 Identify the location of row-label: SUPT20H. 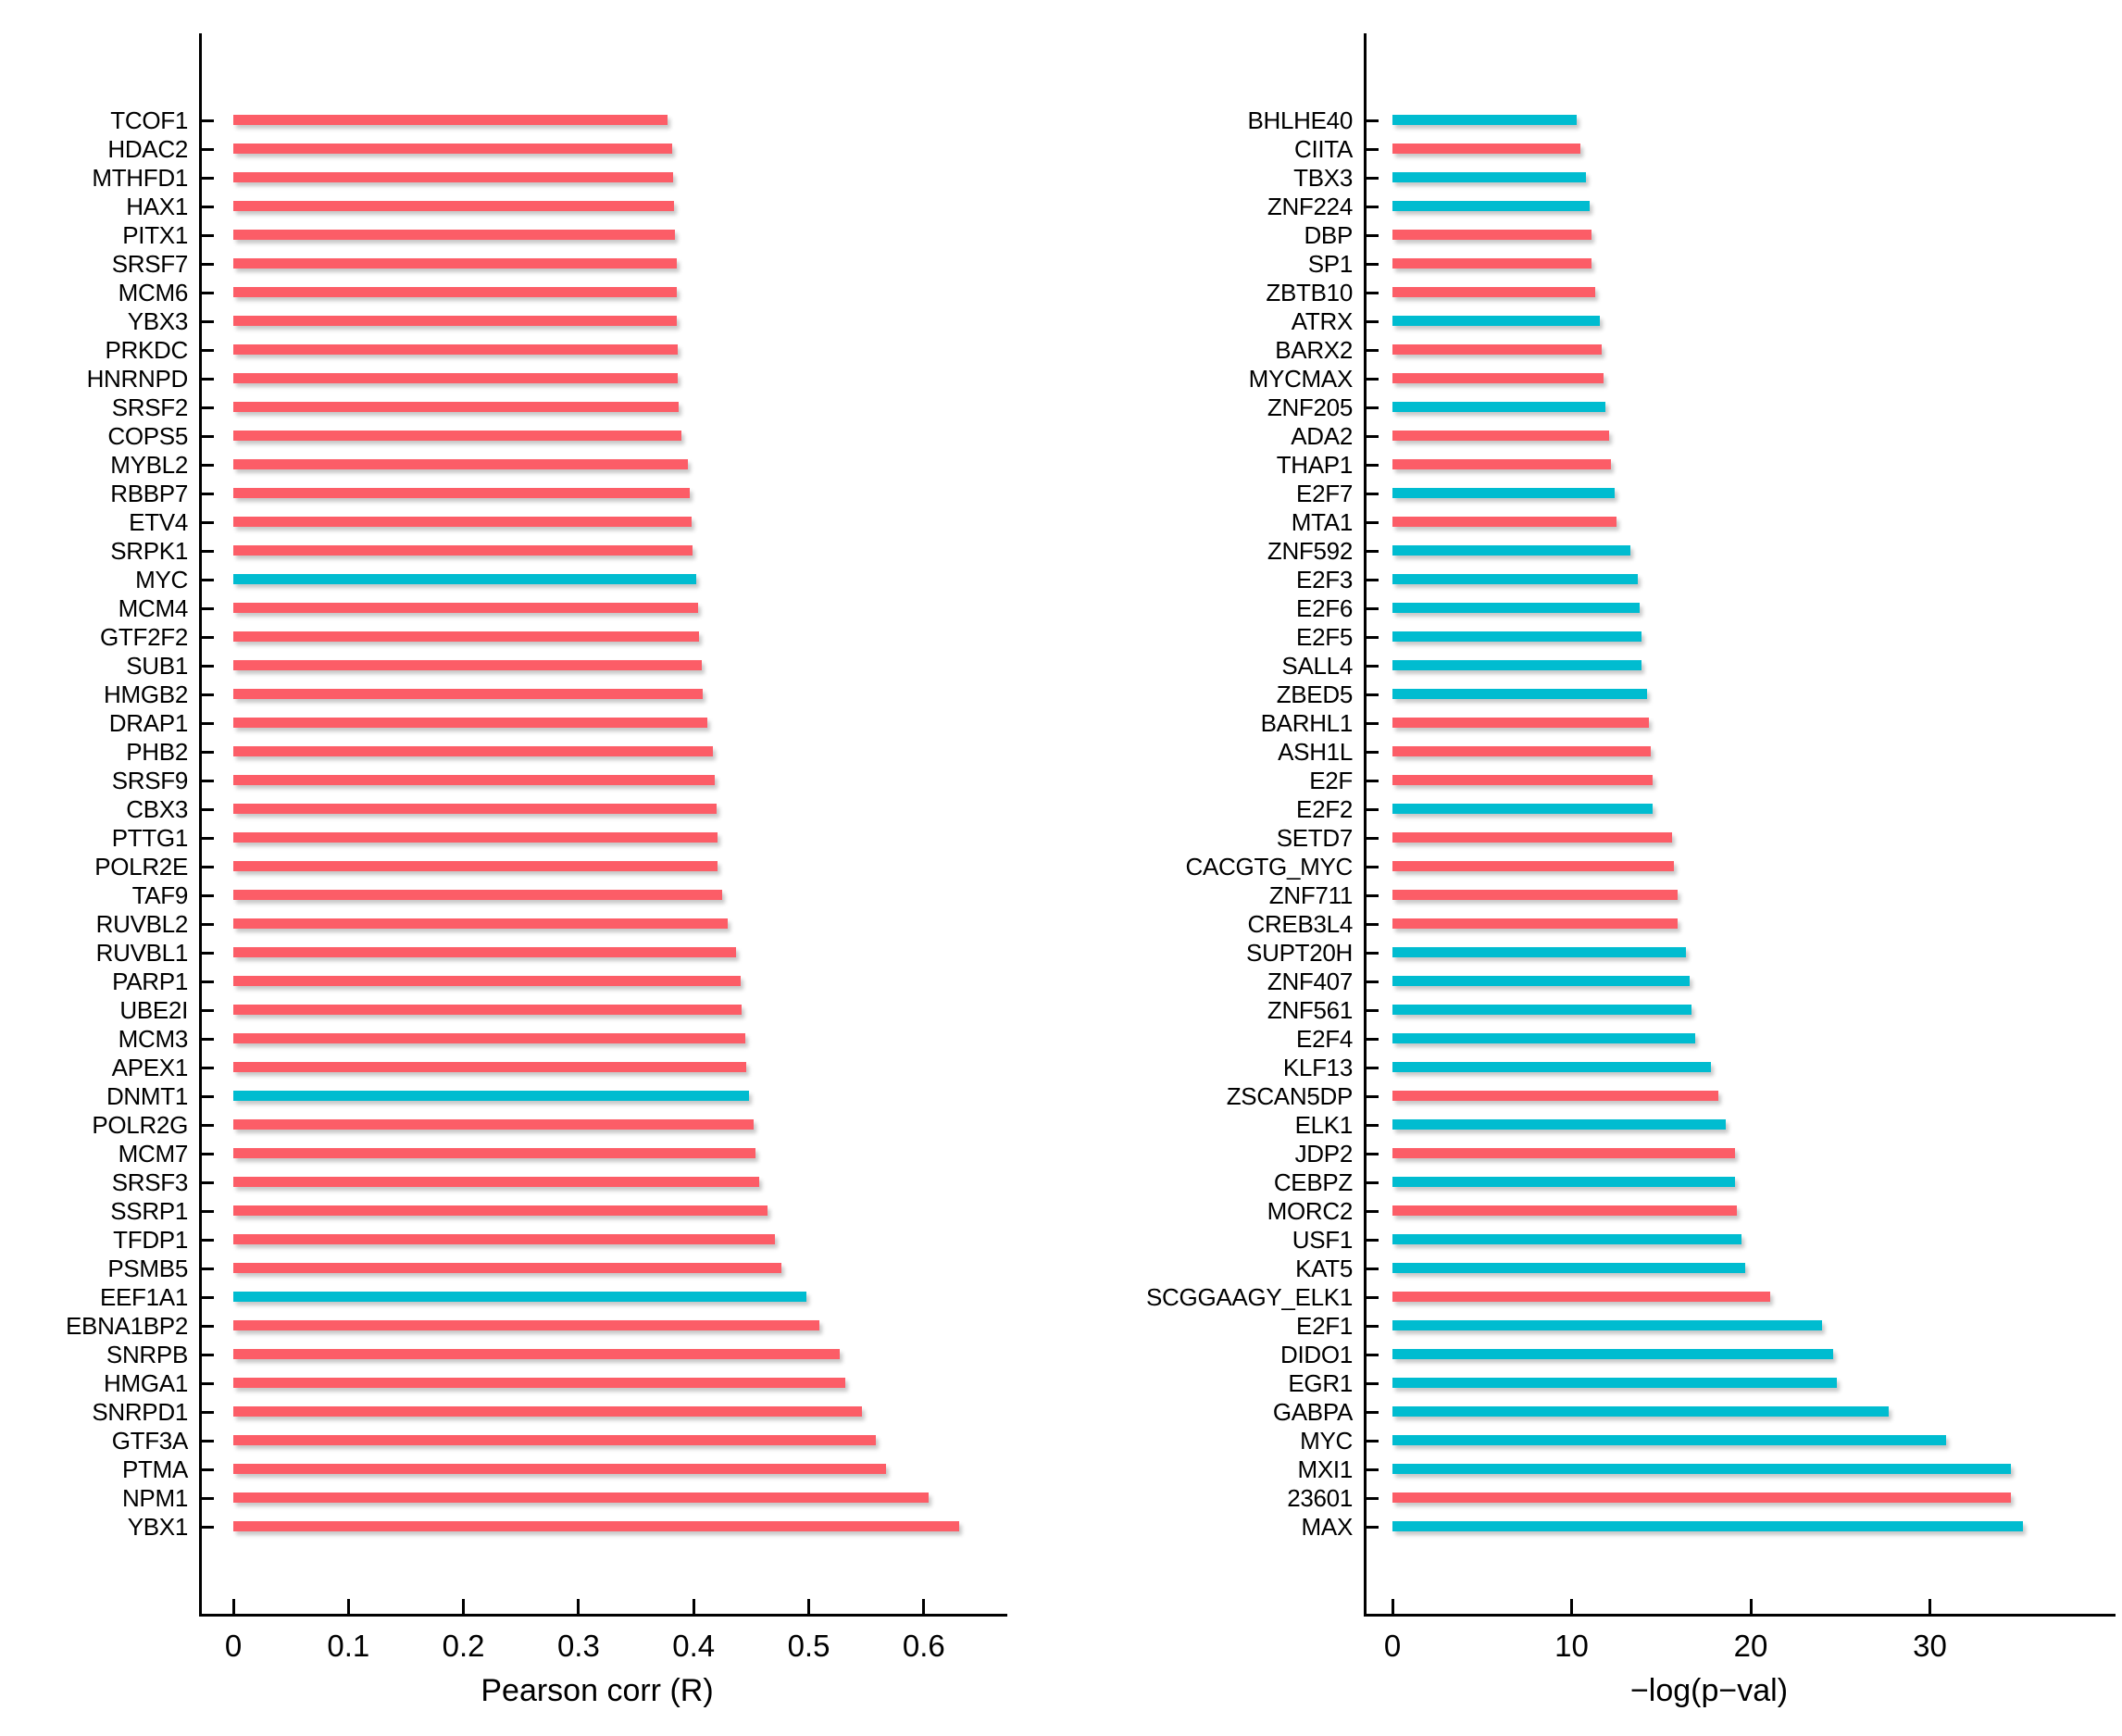
(1299, 953).